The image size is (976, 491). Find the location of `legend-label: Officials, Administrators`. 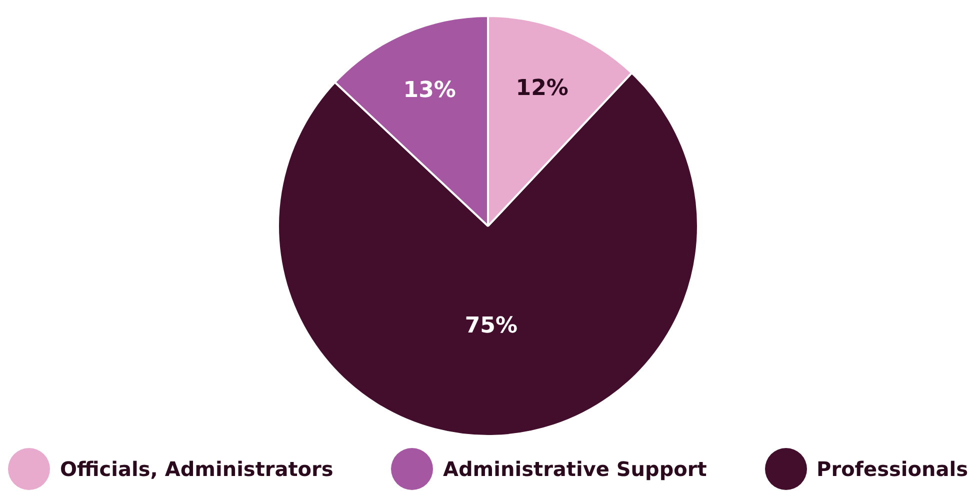

legend-label: Officials, Administrators is located at coordinates (197, 469).